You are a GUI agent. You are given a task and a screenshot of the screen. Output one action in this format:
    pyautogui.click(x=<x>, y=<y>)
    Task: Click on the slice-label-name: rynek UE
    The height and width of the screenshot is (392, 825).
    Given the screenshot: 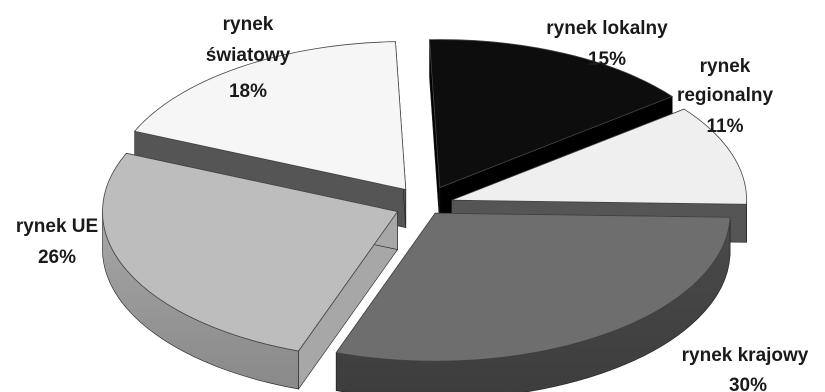 What is the action you would take?
    pyautogui.click(x=57, y=226)
    